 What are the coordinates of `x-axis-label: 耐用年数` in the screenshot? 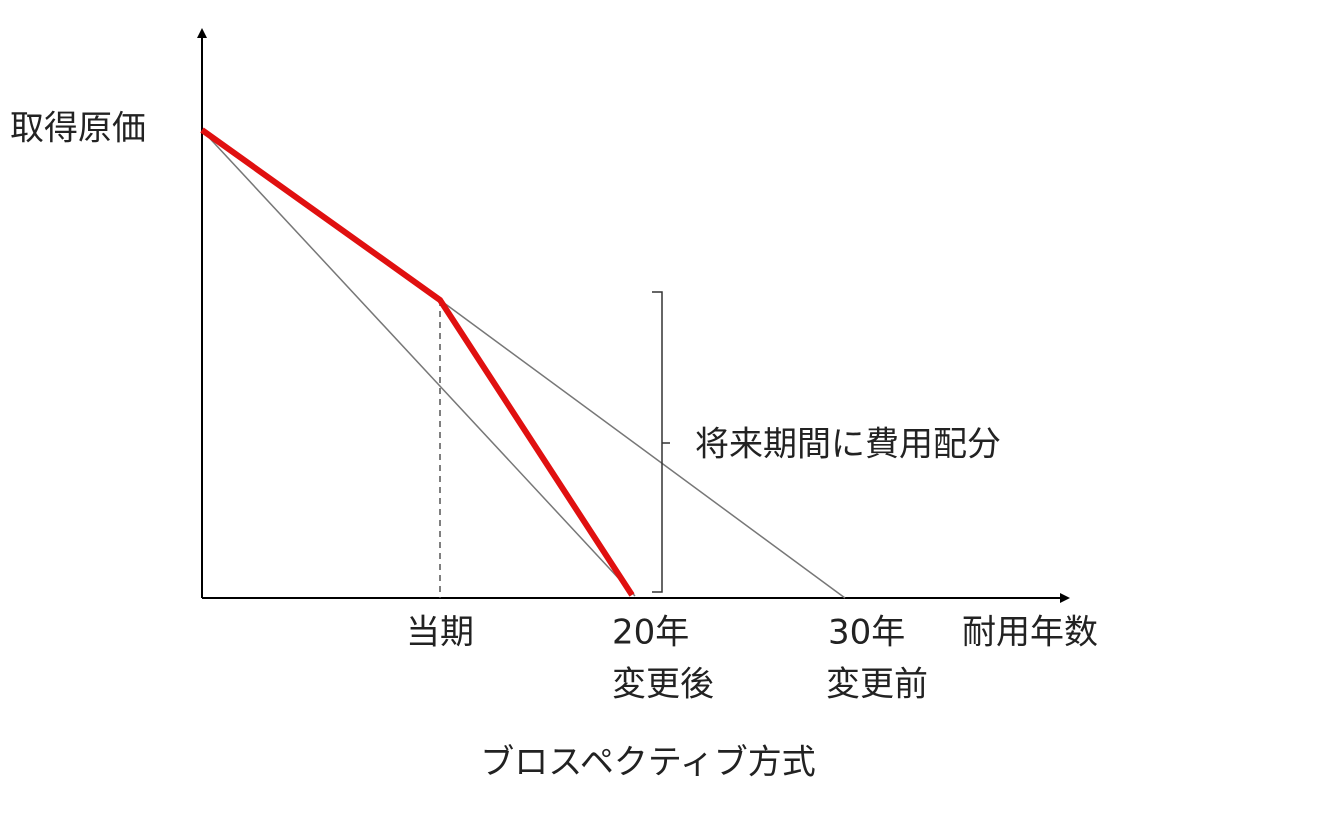 It's located at (1030, 633).